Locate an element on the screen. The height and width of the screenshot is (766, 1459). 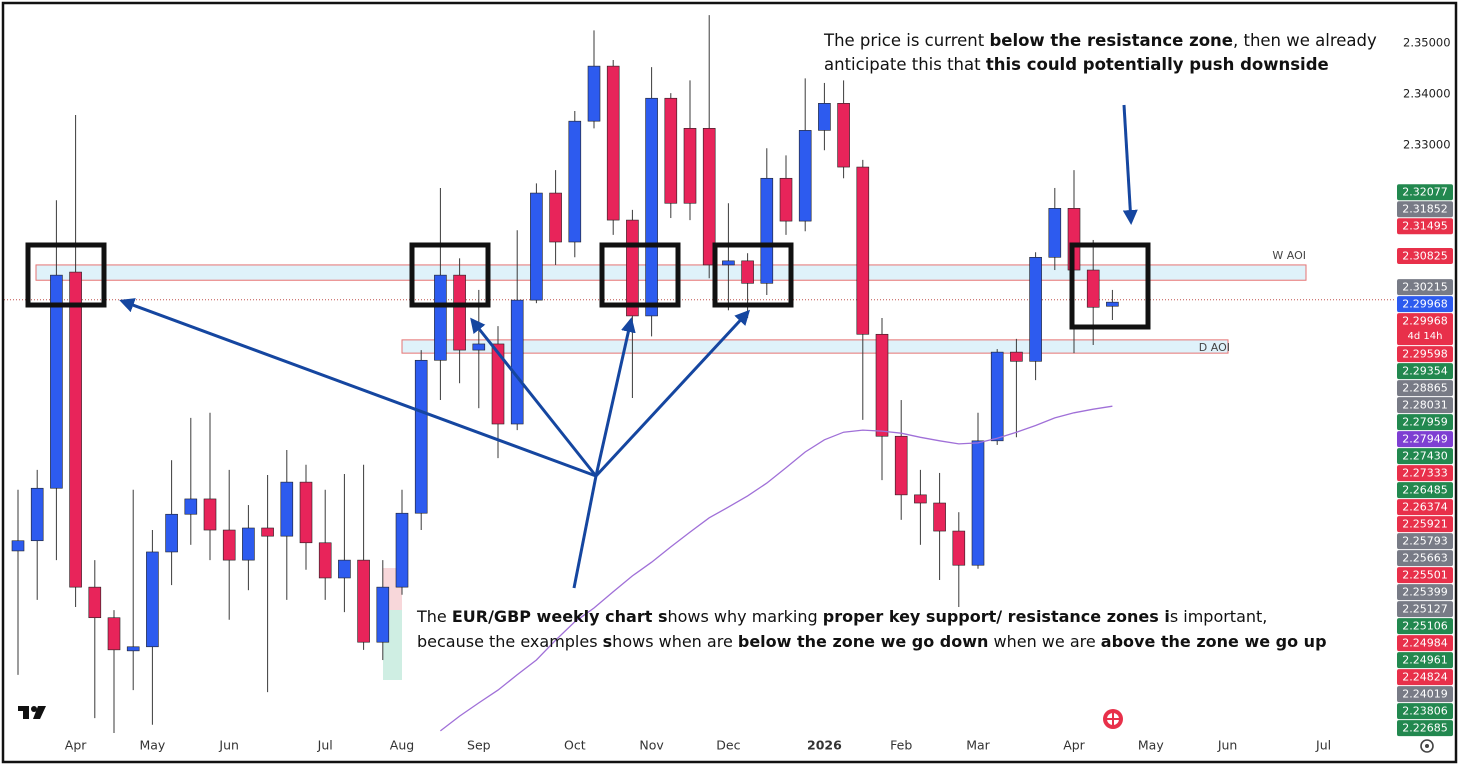
price-label: 2.31495 is located at coordinates (1425, 226).